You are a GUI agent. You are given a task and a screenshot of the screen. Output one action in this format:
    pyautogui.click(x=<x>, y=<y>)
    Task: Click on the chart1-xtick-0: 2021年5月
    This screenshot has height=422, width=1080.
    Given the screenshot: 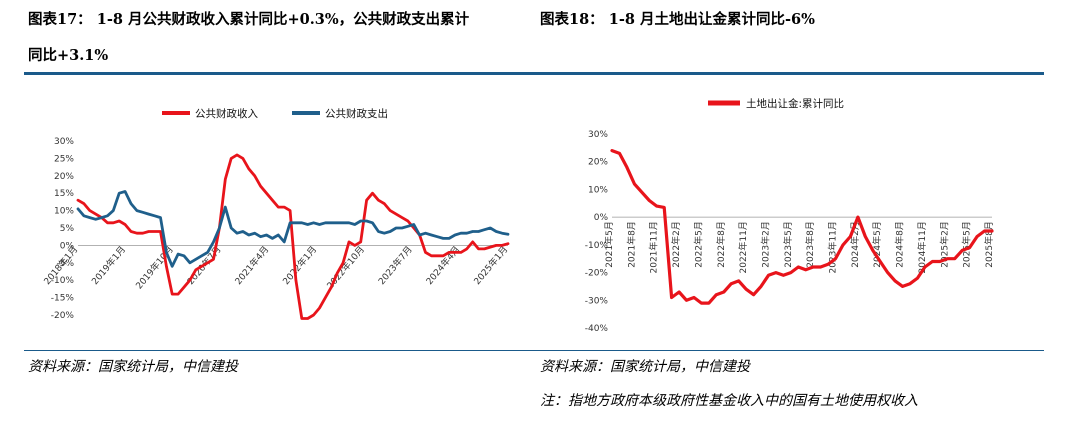 What is the action you would take?
    pyautogui.click(x=609, y=244)
    